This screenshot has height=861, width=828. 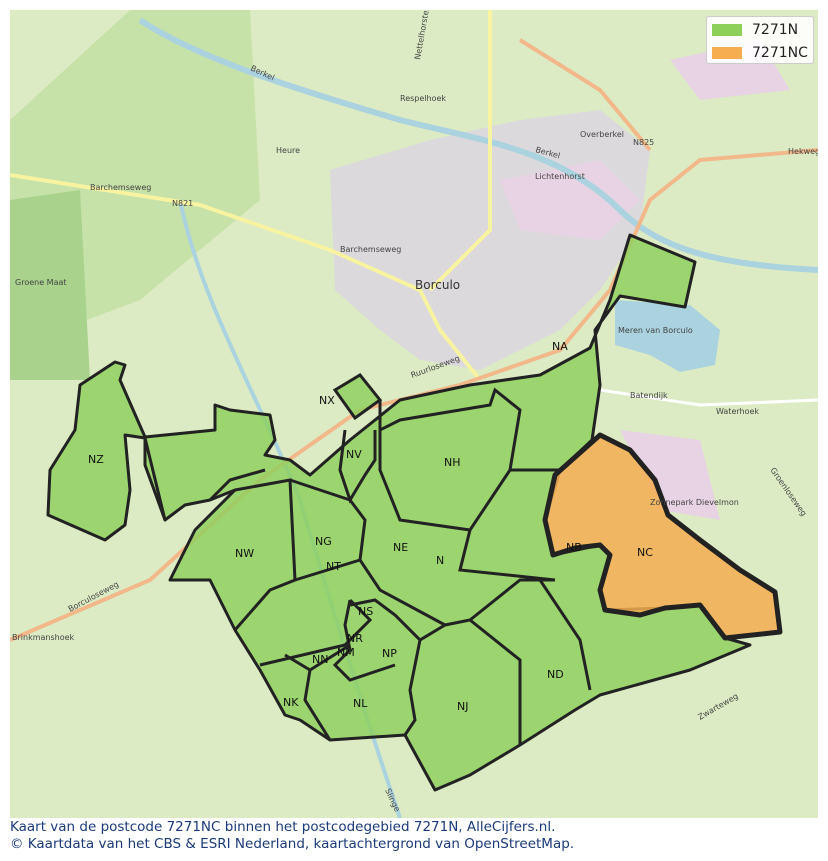 I want to click on legend-item-7271NC: 7271NC, so click(x=760, y=53).